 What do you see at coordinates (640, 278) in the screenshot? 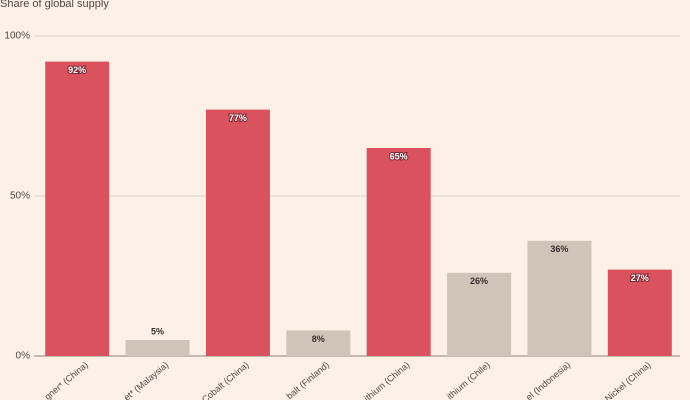
I see `value-label: 27%` at bounding box center [640, 278].